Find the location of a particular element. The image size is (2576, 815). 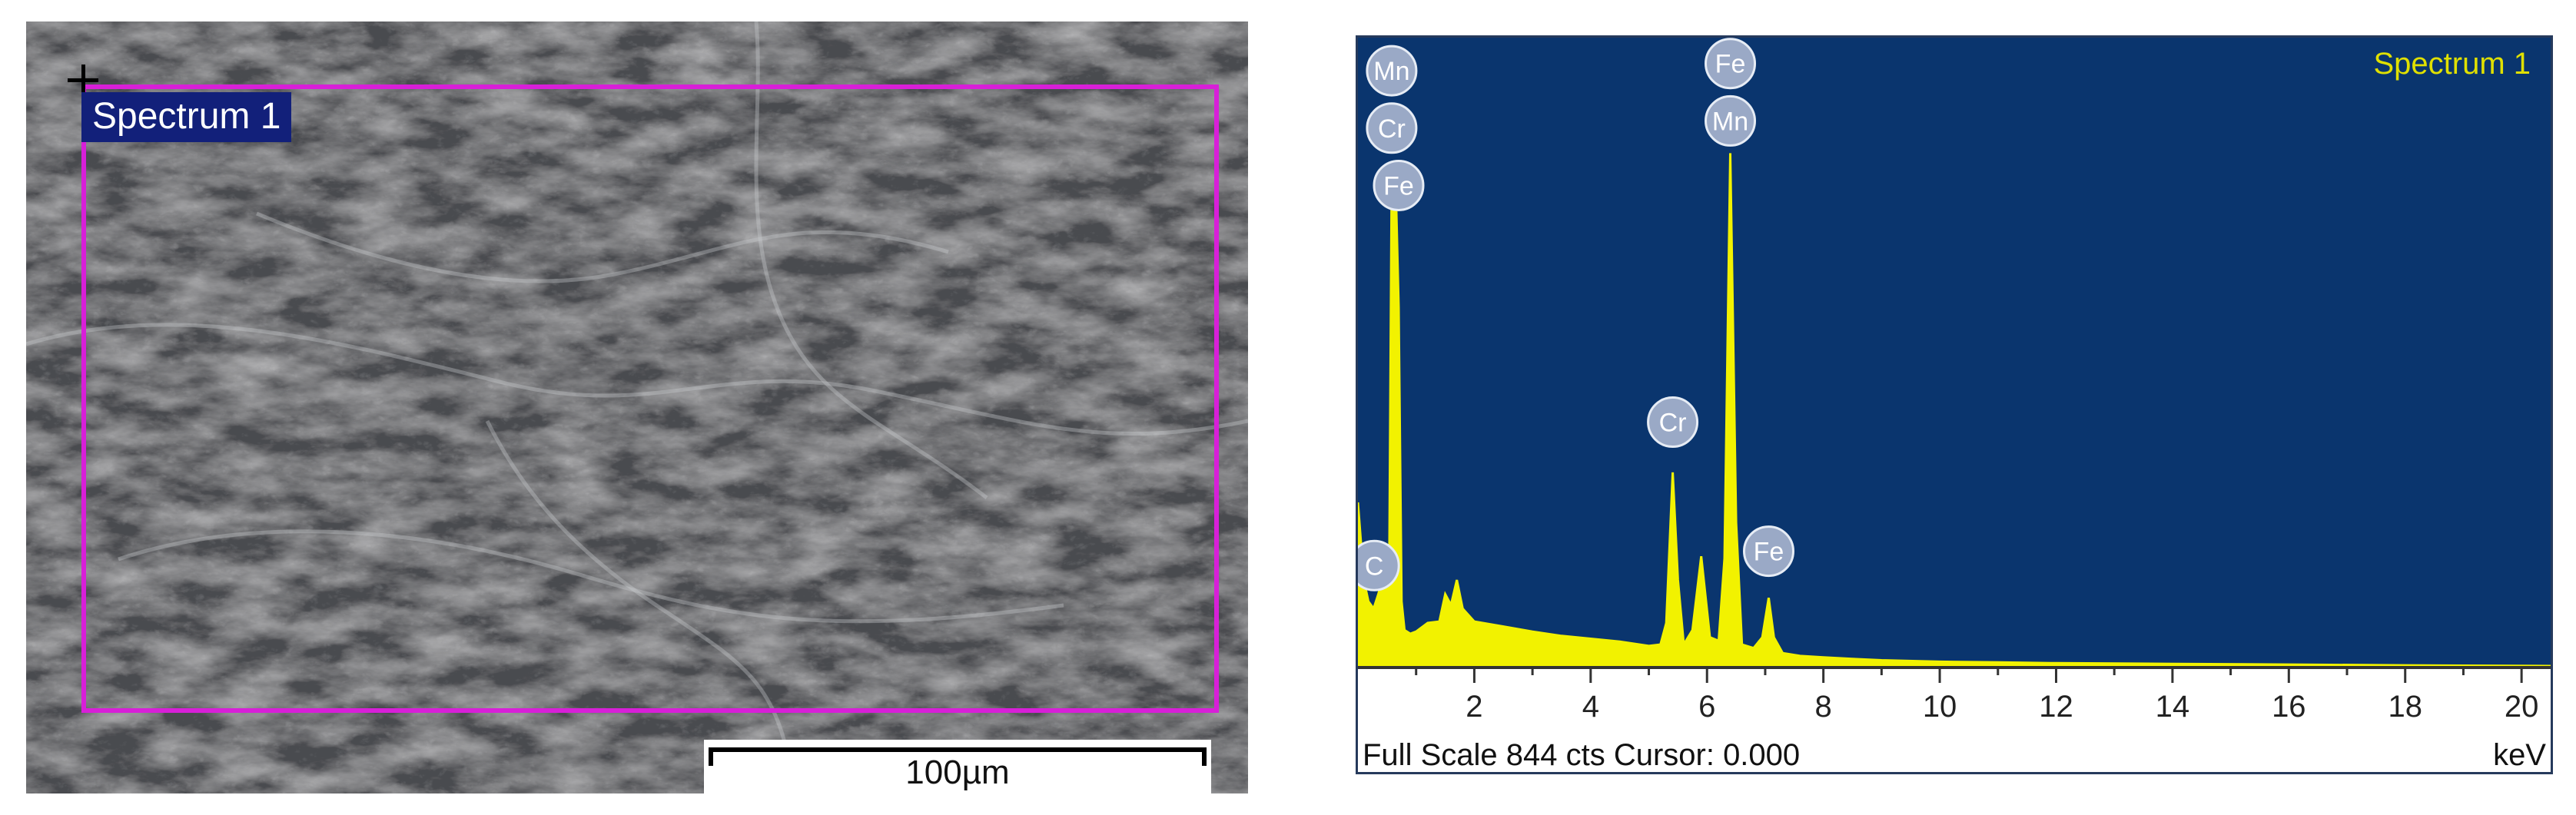

region-label: Spectrum 1 is located at coordinates (186, 117).